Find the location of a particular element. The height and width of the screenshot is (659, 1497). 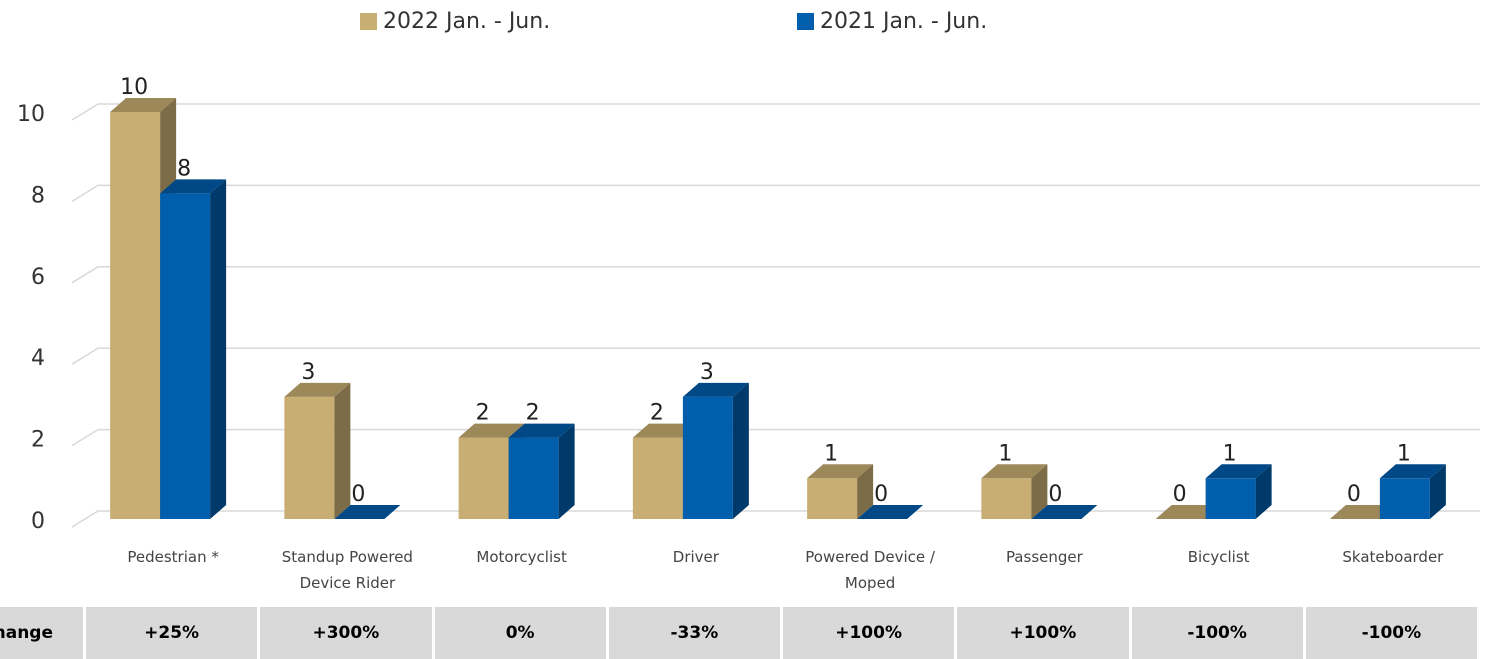

data-label: 10 is located at coordinates (134, 87).